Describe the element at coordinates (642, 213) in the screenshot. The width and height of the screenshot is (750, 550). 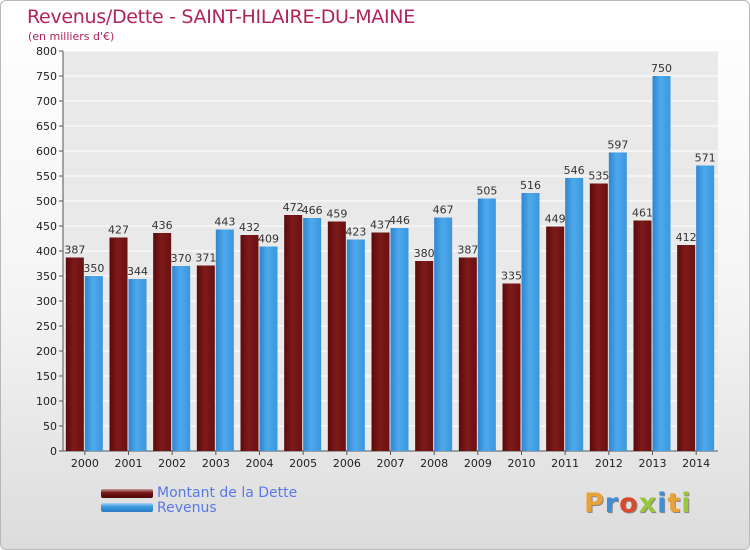
I see `value-label-dette: 461` at that location.